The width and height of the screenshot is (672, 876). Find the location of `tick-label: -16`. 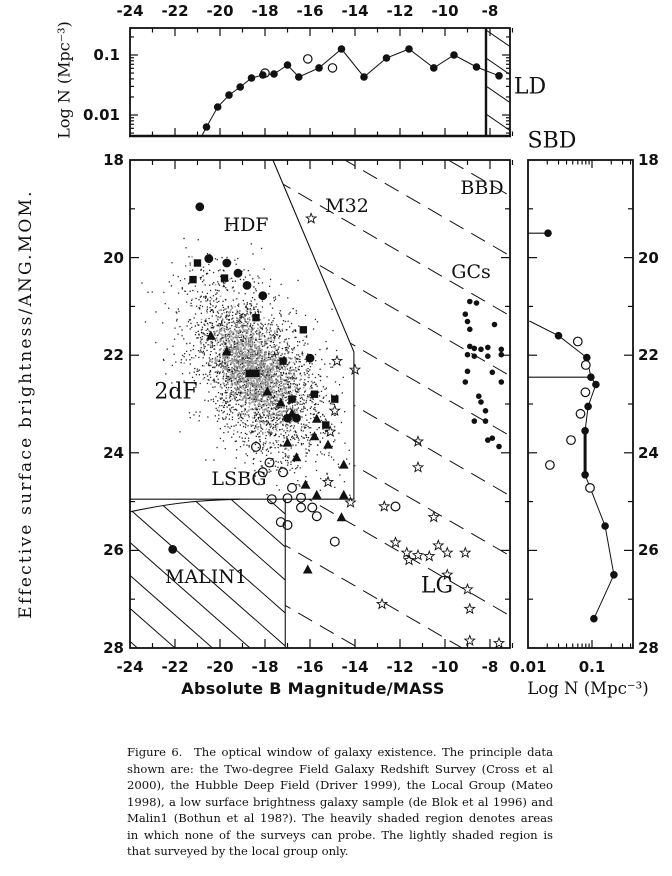

tick-label: -16 is located at coordinates (310, 11).